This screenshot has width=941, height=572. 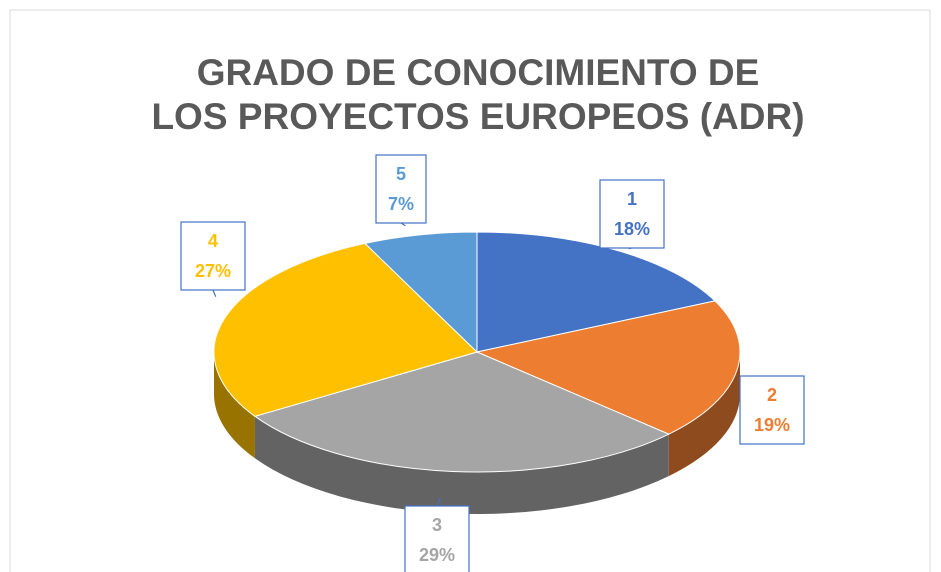 I want to click on value-label: 27%, so click(x=213, y=271).